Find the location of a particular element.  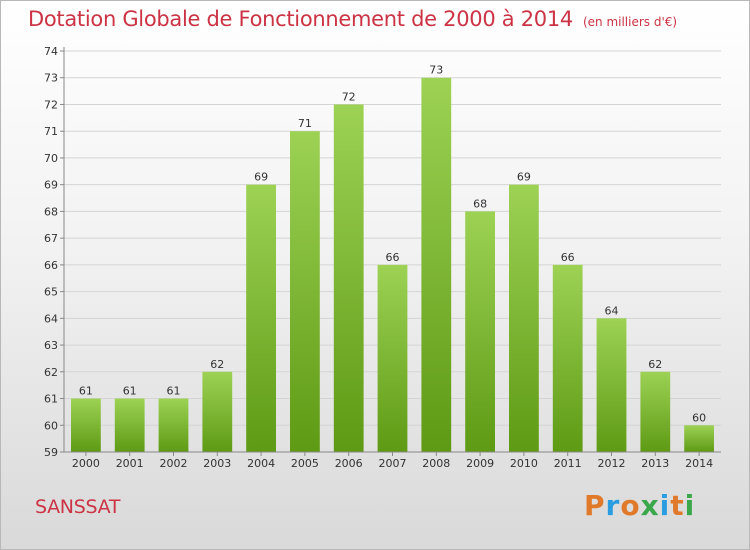

logo-letter: r is located at coordinates (613, 505).